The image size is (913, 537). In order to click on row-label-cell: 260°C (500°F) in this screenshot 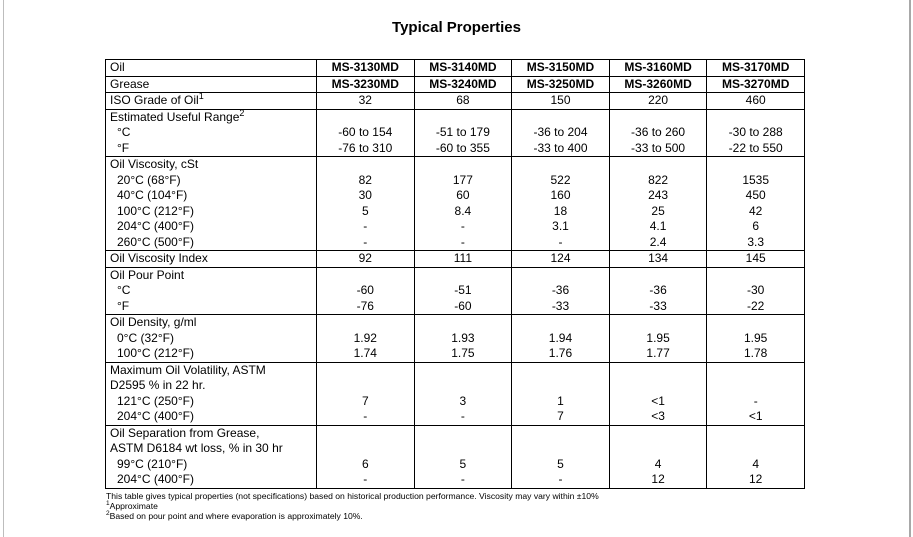, I will do `click(211, 242)`.